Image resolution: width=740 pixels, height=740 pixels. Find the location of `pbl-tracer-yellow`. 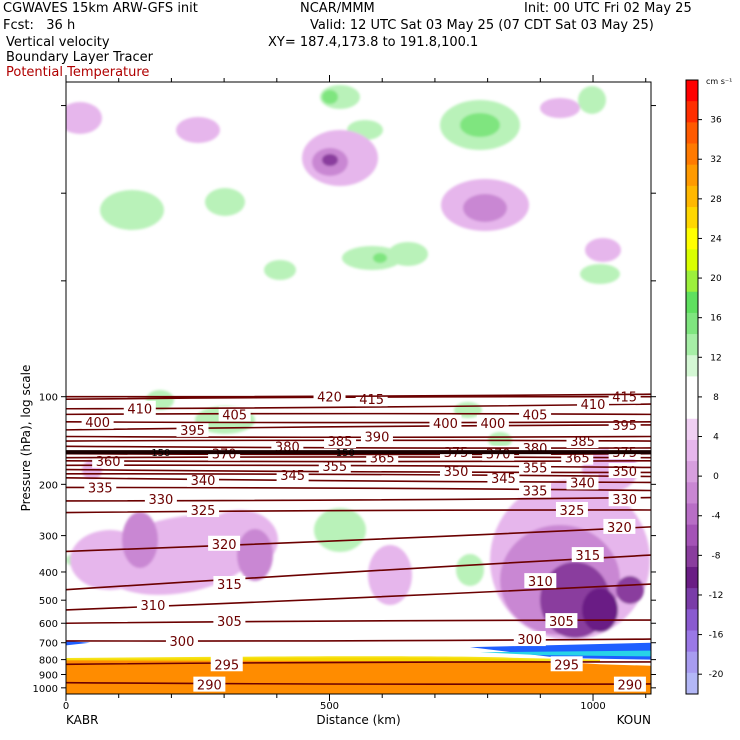

pbl-tracer-yellow is located at coordinates (333, 659).